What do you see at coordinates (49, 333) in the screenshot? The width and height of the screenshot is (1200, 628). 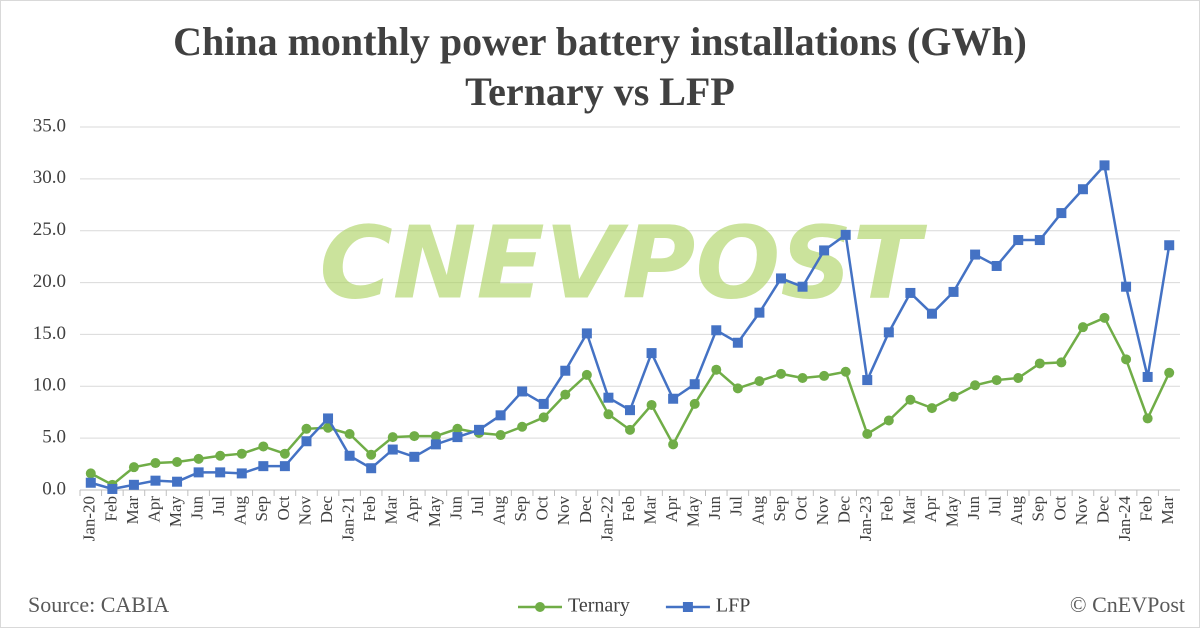 I see `y-tick-label: 15.0` at bounding box center [49, 333].